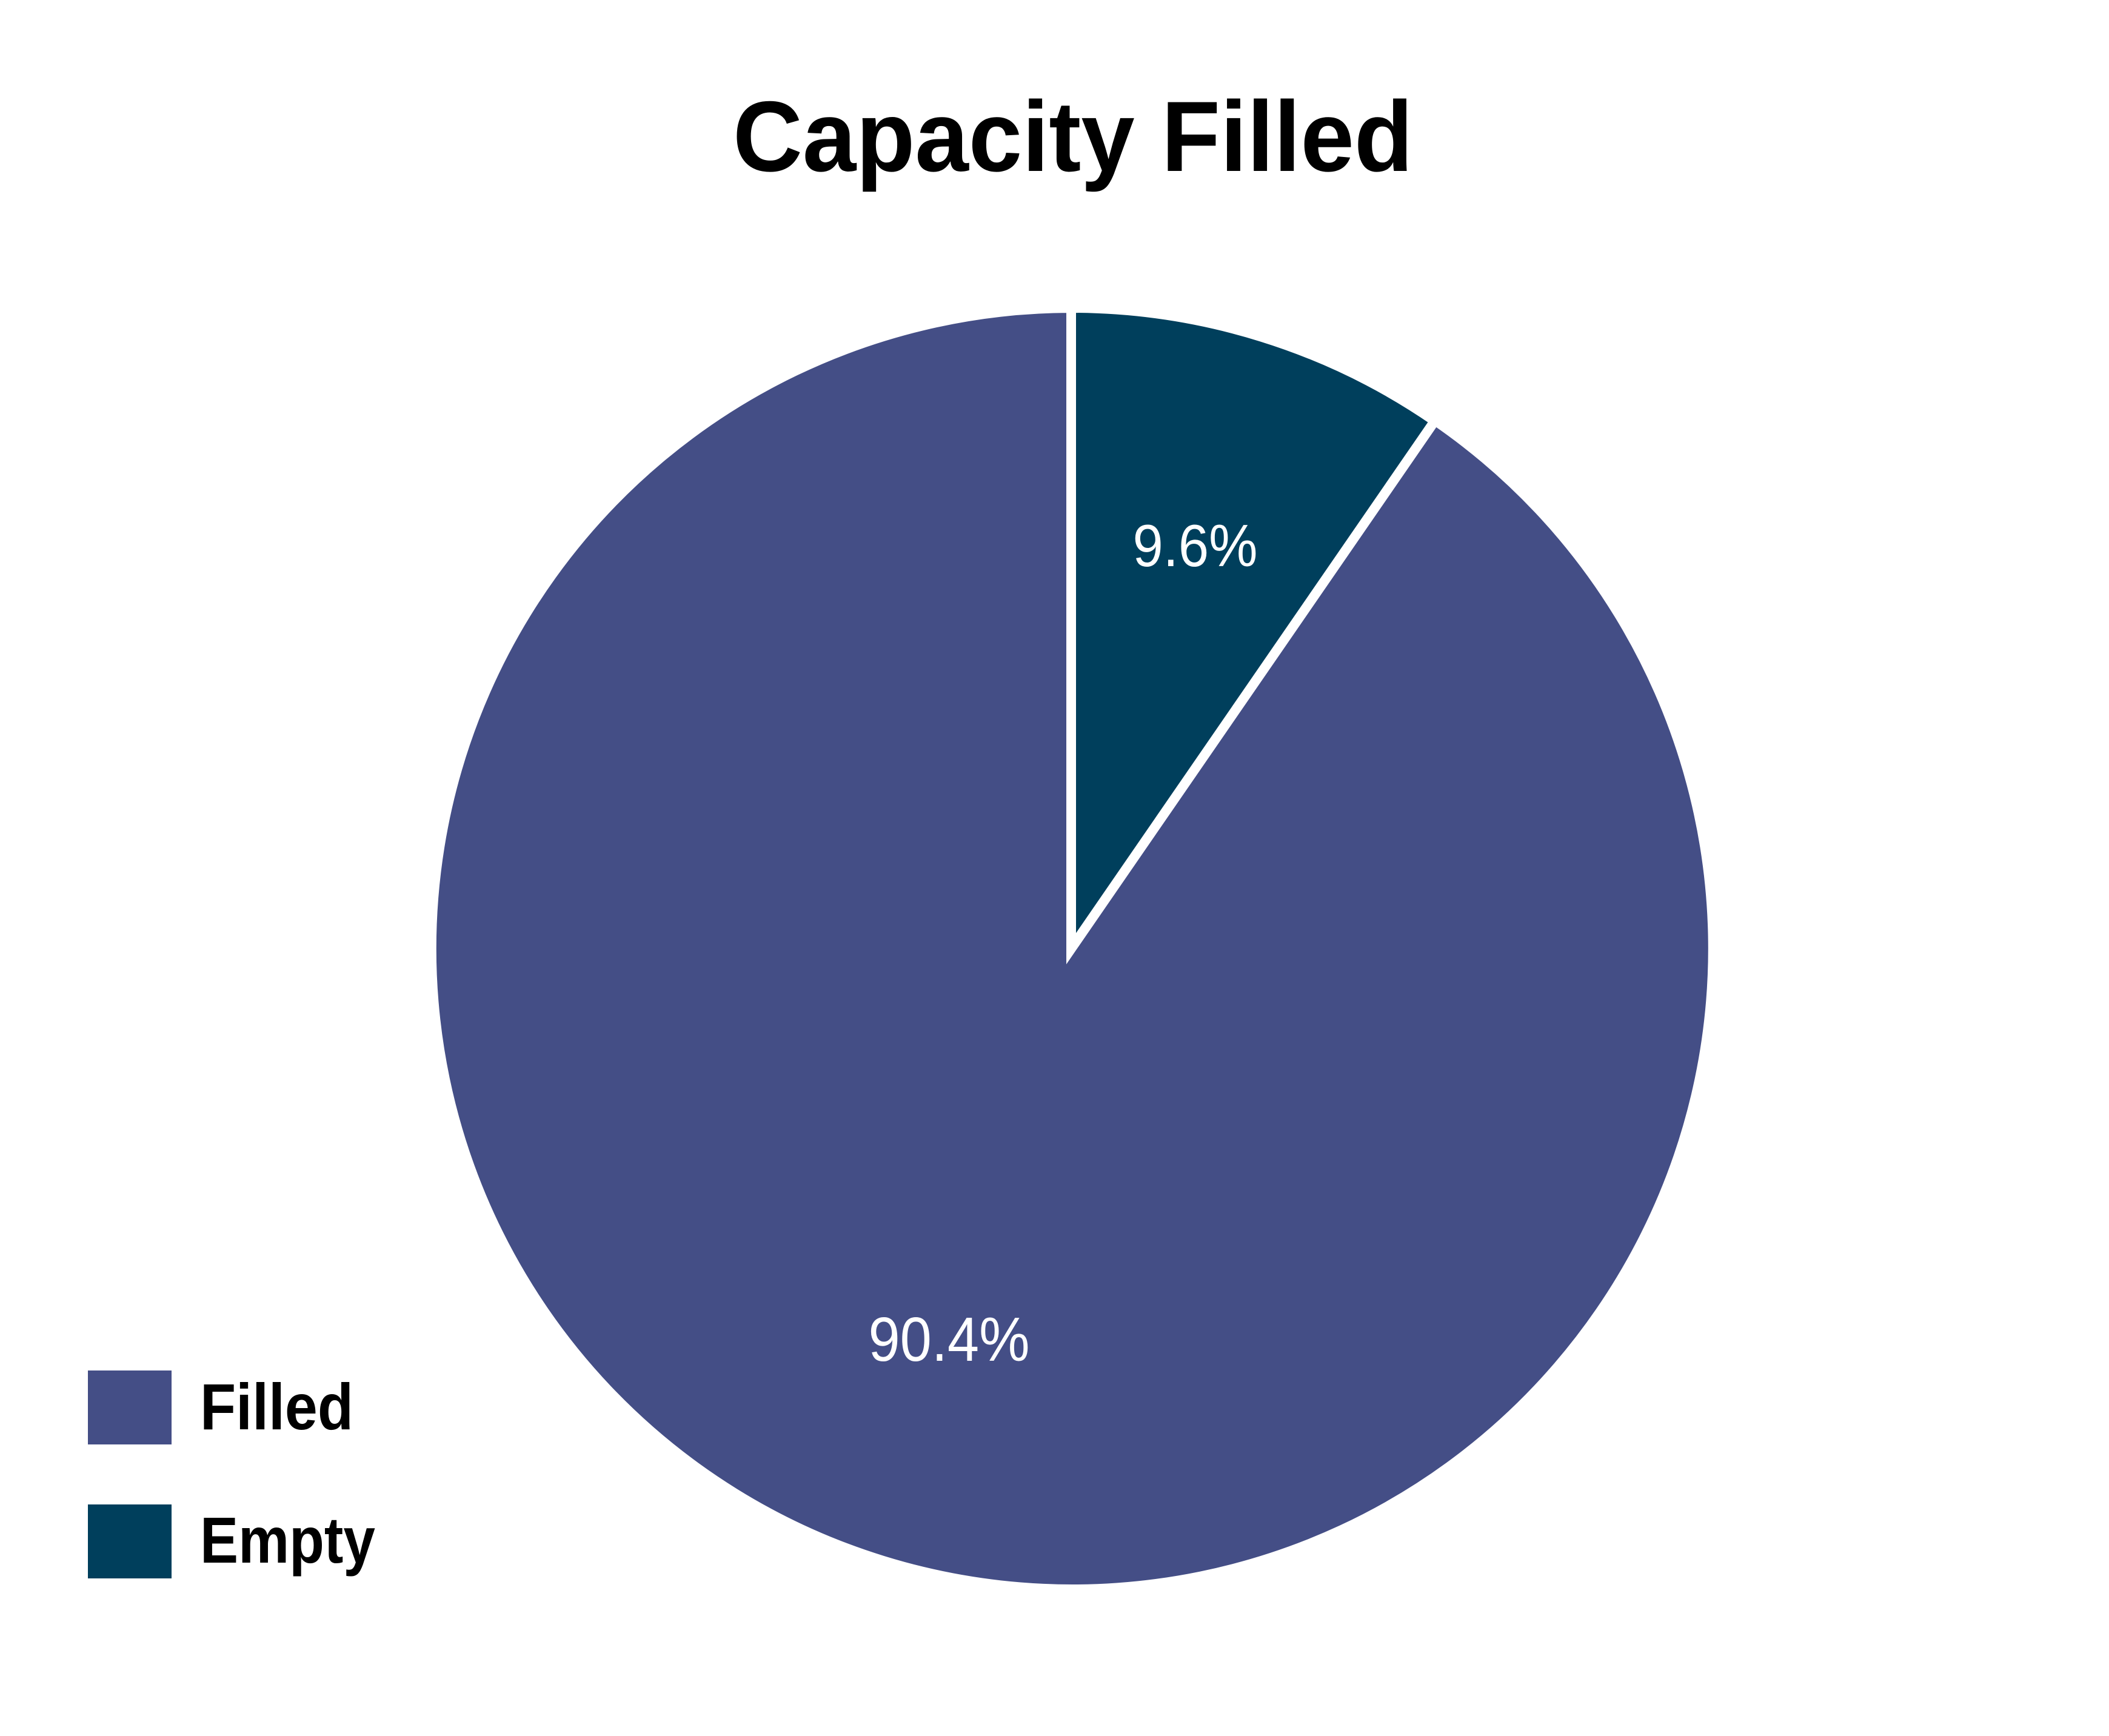 Image resolution: width=2109 pixels, height=1736 pixels. What do you see at coordinates (276, 1406) in the screenshot?
I see `svg-text: Filled` at bounding box center [276, 1406].